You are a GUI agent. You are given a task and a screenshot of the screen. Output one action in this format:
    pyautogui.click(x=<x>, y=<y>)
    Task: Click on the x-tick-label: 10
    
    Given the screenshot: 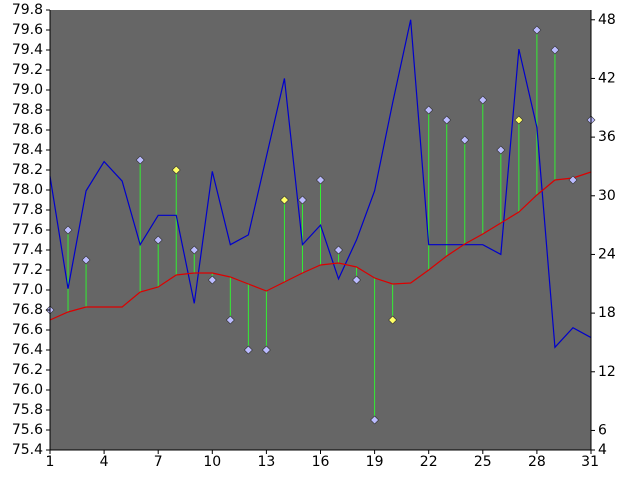 What is the action you would take?
    pyautogui.click(x=212, y=462)
    